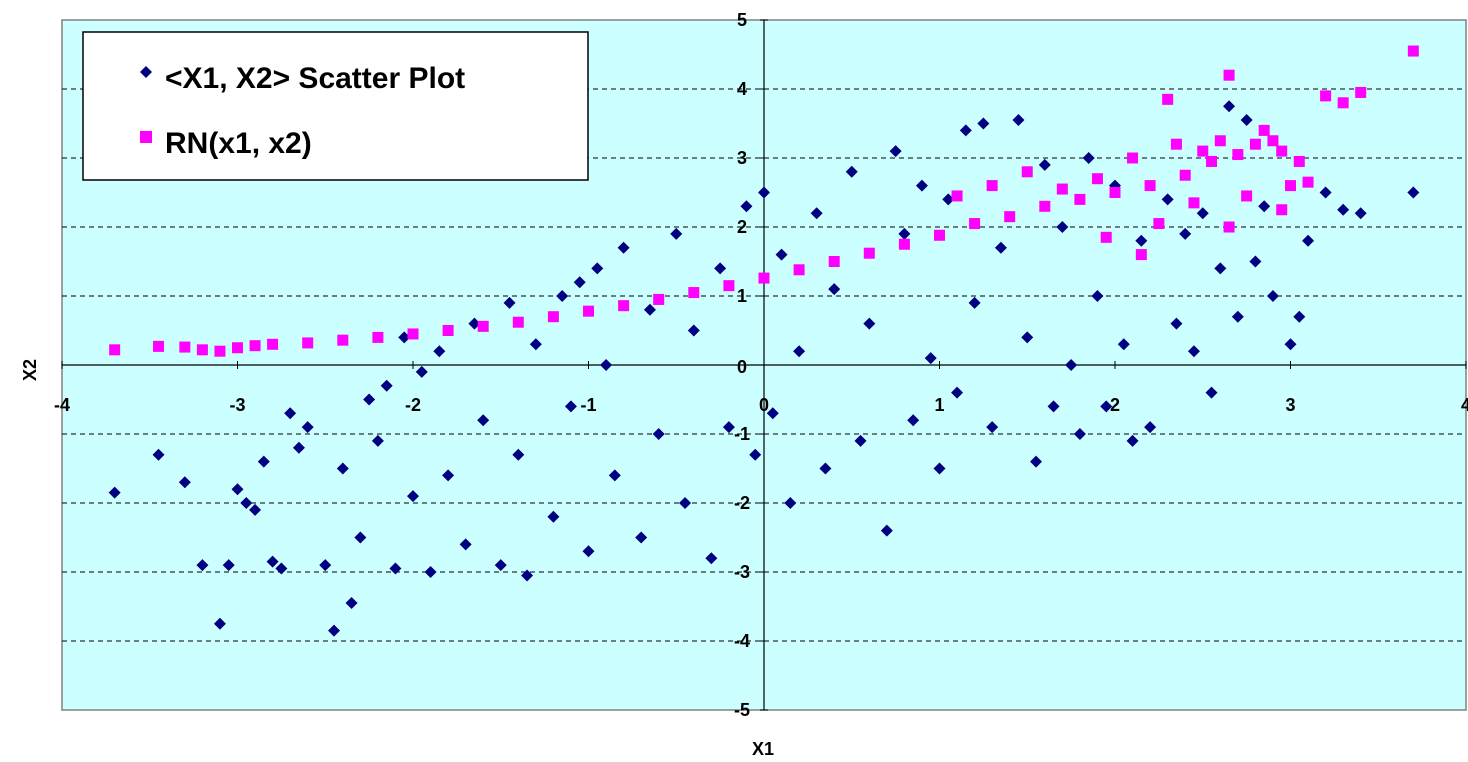  I want to click on legend-square-shape, so click(146, 137).